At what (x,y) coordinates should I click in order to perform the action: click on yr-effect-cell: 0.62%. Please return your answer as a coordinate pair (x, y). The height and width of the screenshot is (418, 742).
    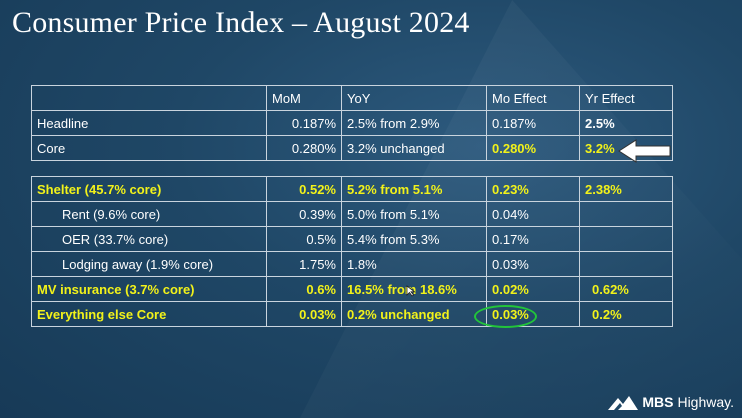
    Looking at the image, I should click on (626, 289).